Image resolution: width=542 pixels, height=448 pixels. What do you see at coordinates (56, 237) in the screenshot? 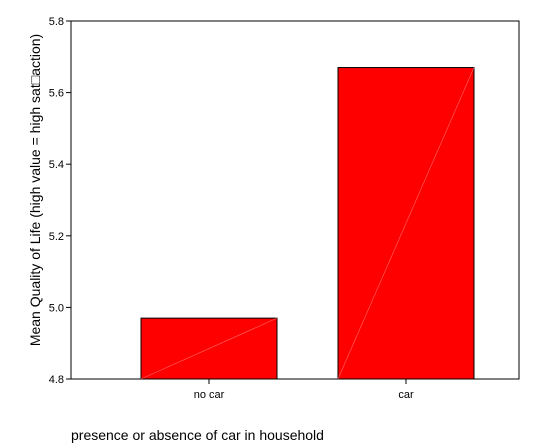
I see `y-tick-label: 5.2` at bounding box center [56, 237].